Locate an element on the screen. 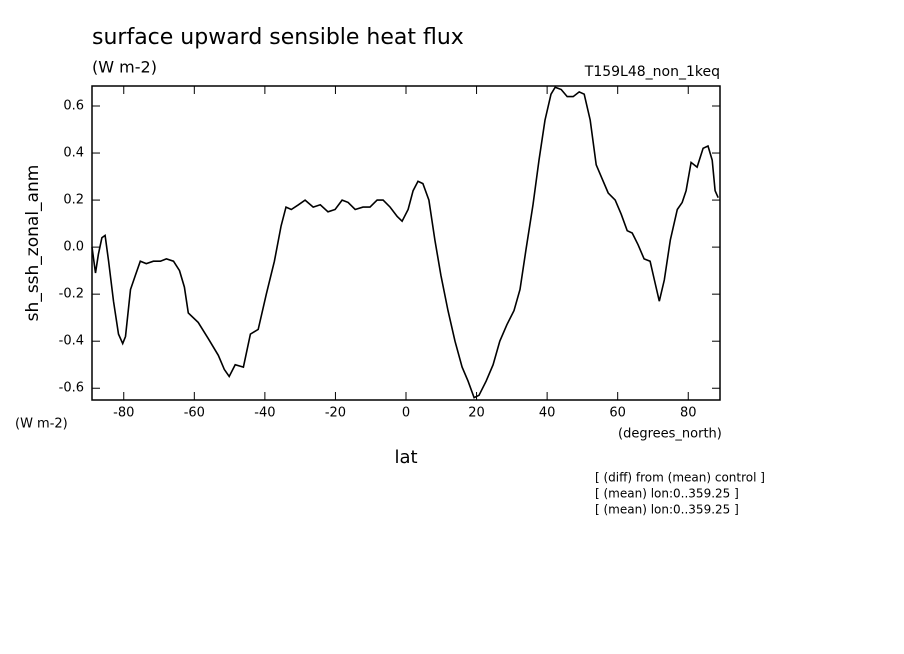 Image resolution: width=904 pixels, height=654 pixels. x-tick-label: 80 is located at coordinates (688, 413).